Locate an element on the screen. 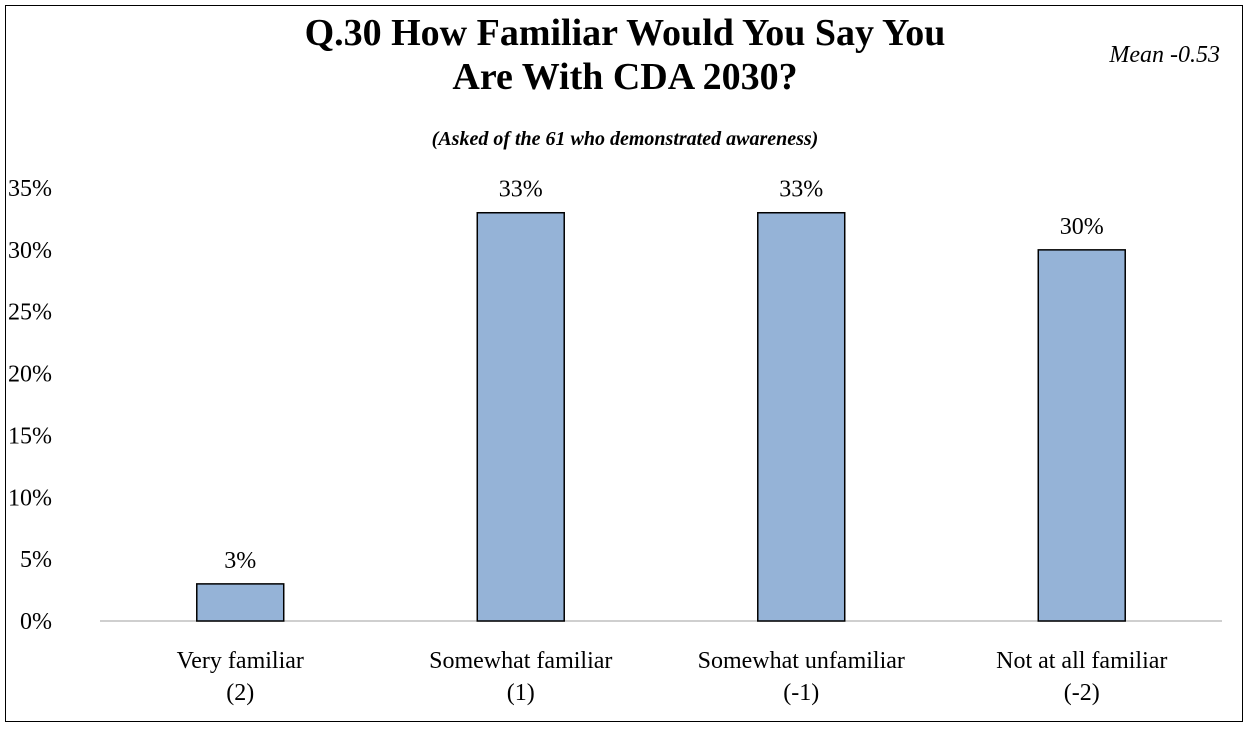 This screenshot has height=729, width=1250. y-tick-label: 35% is located at coordinates (30, 189).